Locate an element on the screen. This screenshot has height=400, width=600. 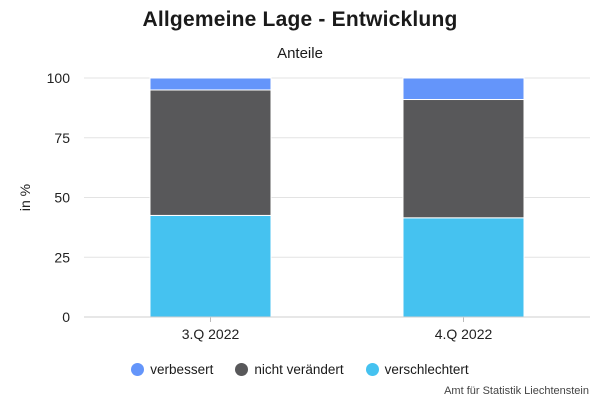
y-tick-label: 25 is located at coordinates (62, 257).